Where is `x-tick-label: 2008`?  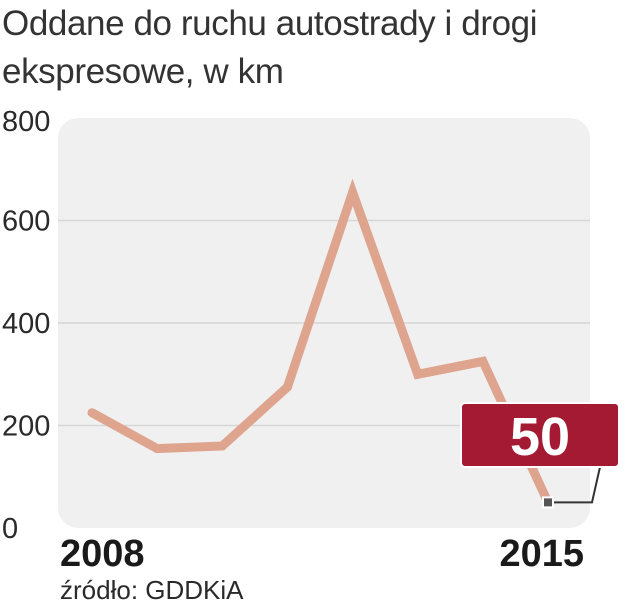
x-tick-label: 2008 is located at coordinates (102, 554).